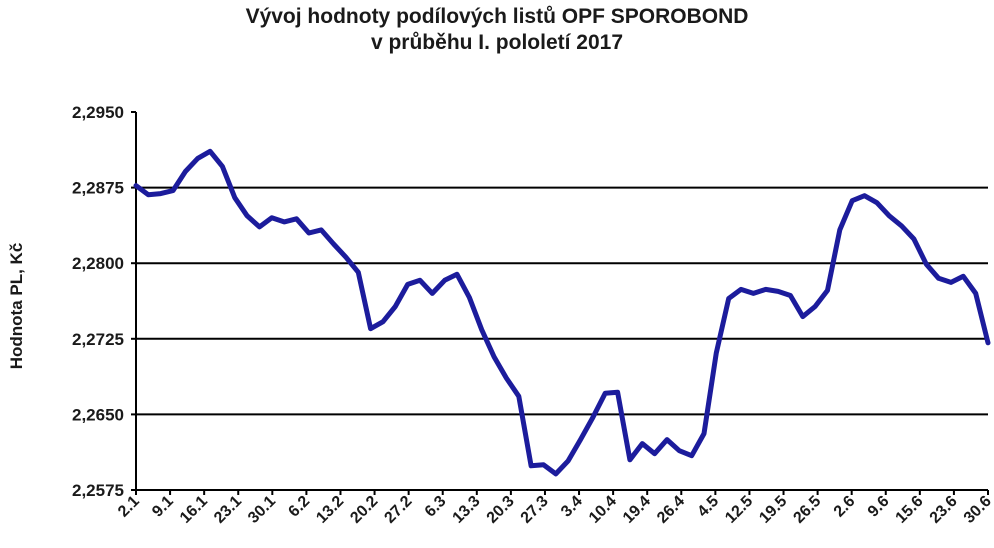  What do you see at coordinates (535, 510) in the screenshot?
I see `x-tick-label: 27.3` at bounding box center [535, 510].